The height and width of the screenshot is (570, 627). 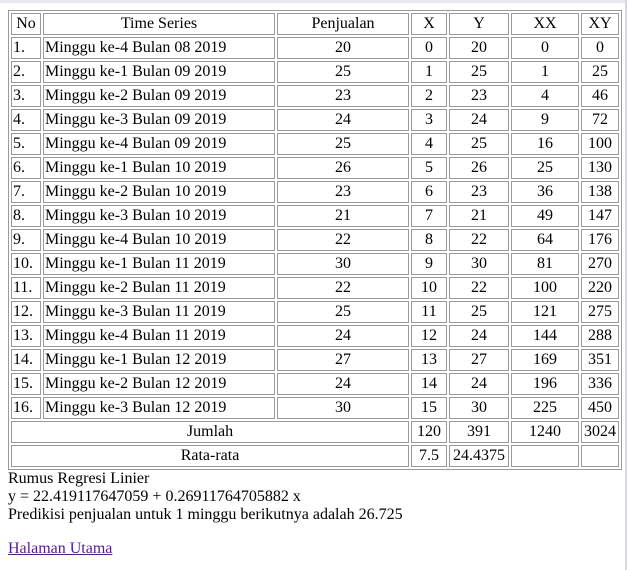 What do you see at coordinates (429, 336) in the screenshot?
I see `cell-x: 12` at bounding box center [429, 336].